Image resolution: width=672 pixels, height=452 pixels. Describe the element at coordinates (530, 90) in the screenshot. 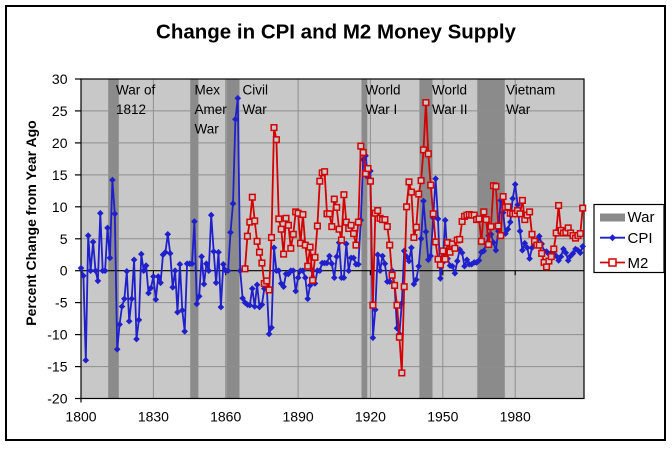

I see `svg-text: Vietnam` at that location.